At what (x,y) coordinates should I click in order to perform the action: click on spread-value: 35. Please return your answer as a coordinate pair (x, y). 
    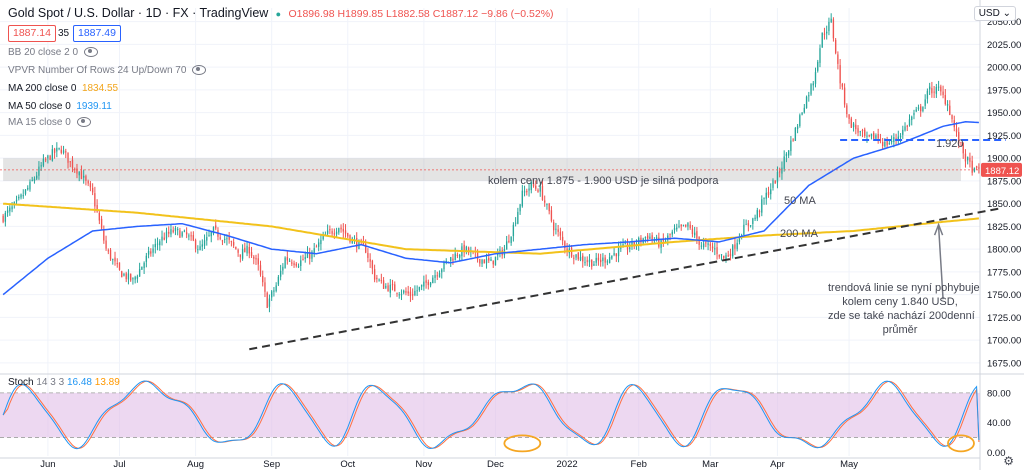
    Looking at the image, I should click on (64, 33).